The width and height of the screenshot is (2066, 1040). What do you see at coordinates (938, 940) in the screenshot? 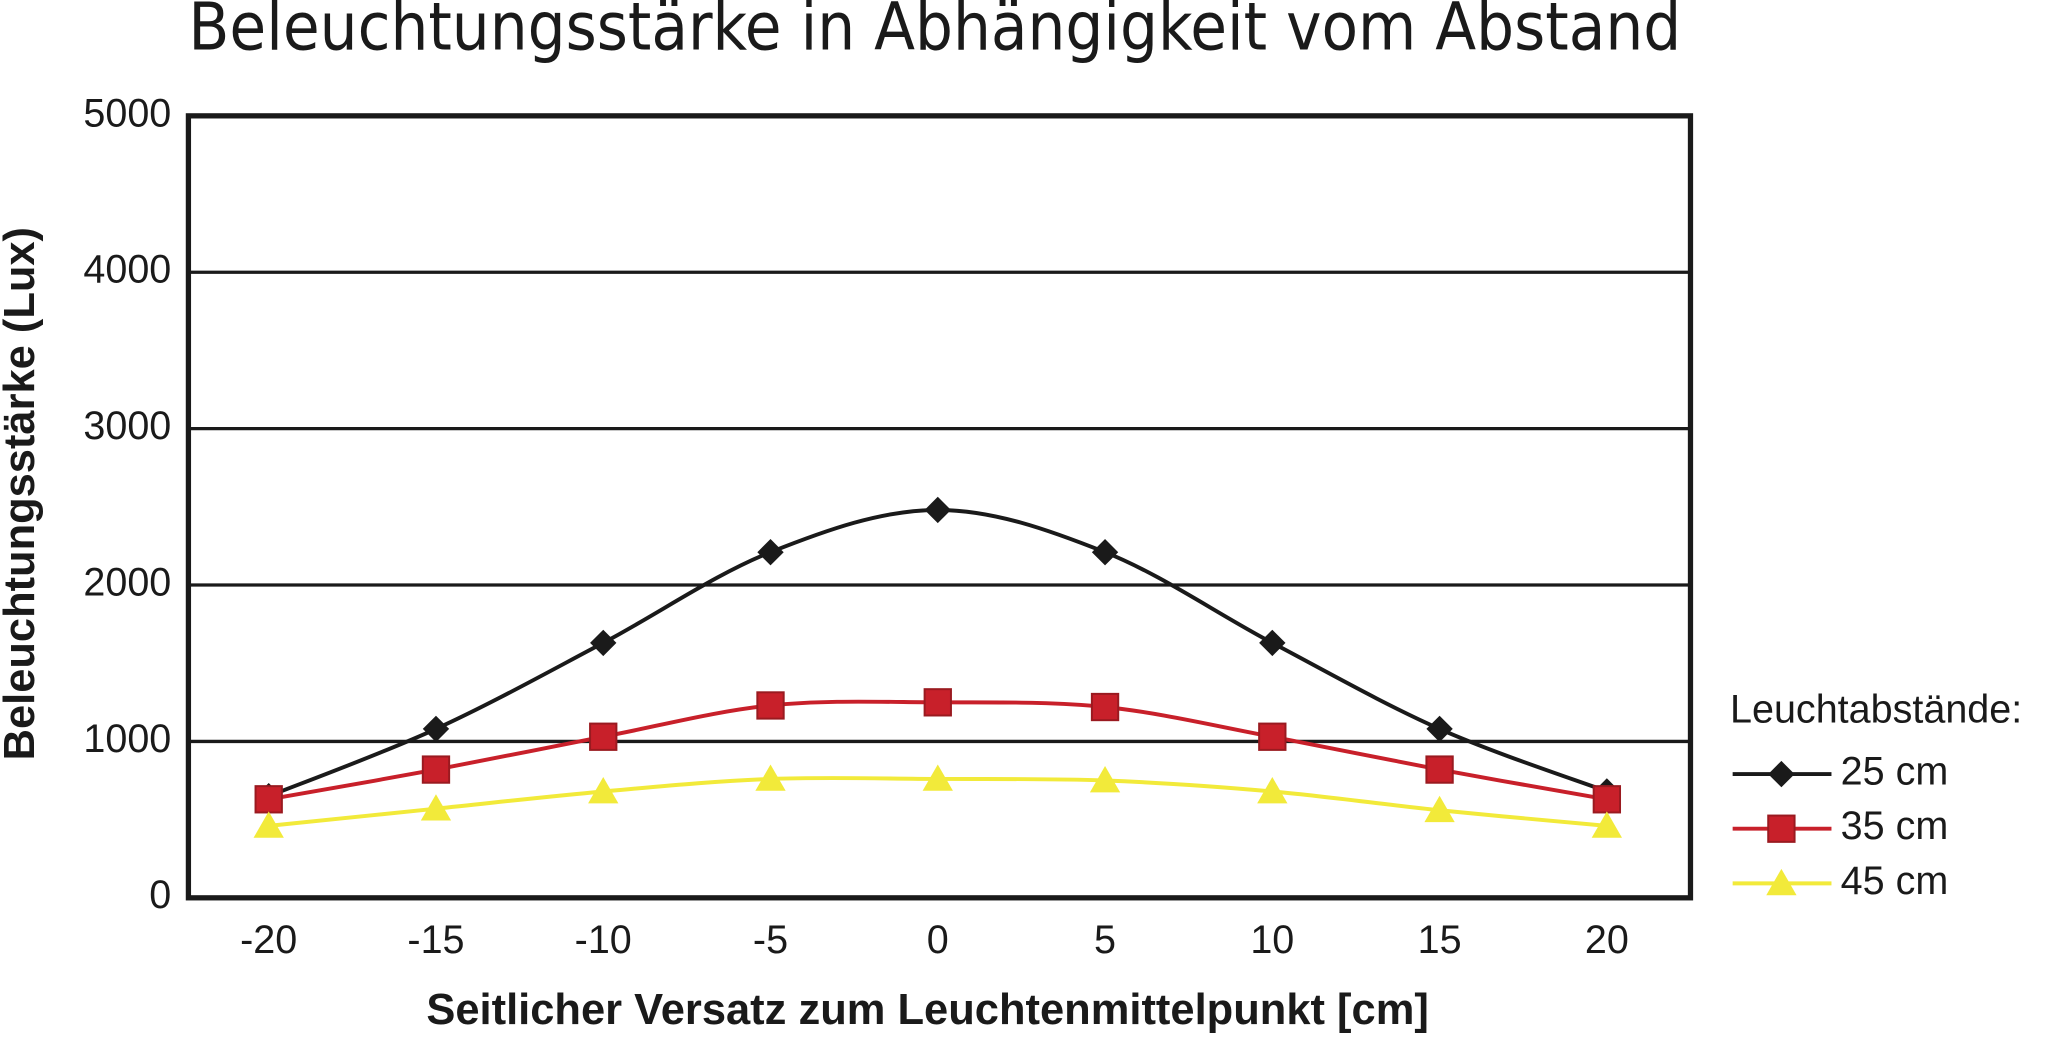
I see `x-tick-label: 0` at bounding box center [938, 940].